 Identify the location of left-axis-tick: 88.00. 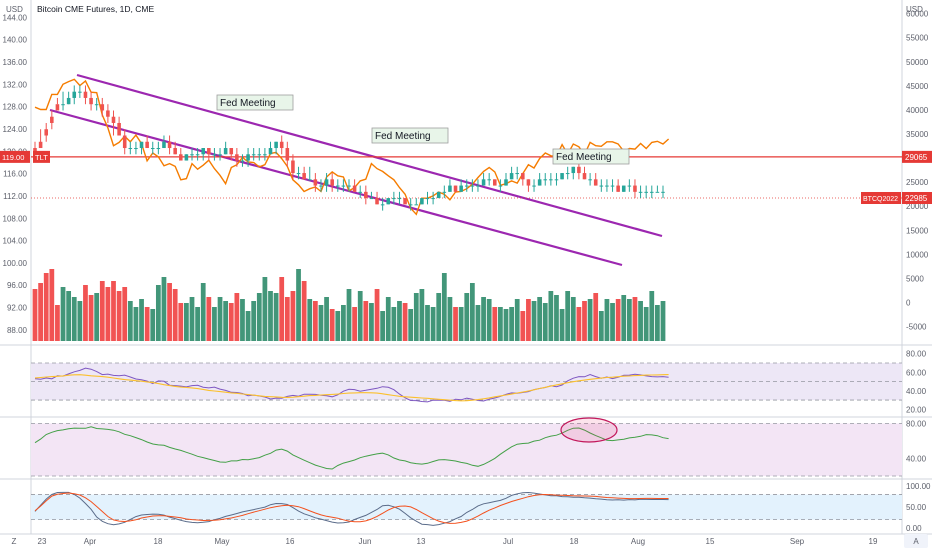
(17, 330).